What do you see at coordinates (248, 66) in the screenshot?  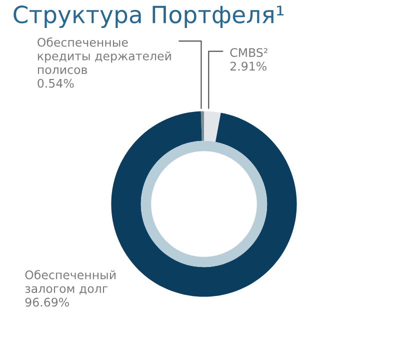 I see `data-label: 2.91%` at bounding box center [248, 66].